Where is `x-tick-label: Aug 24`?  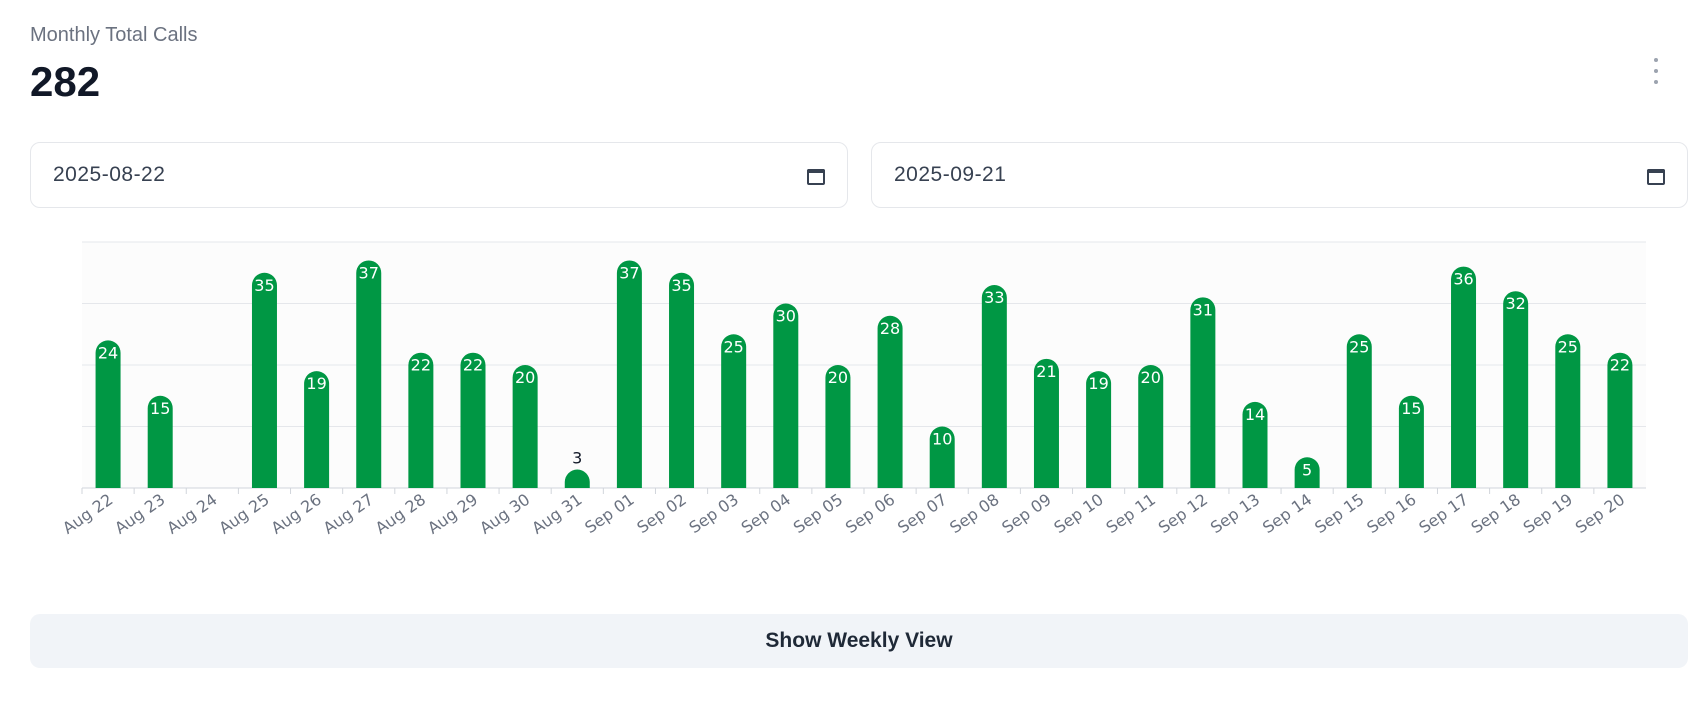
x-tick-label: Aug 24 is located at coordinates (191, 514).